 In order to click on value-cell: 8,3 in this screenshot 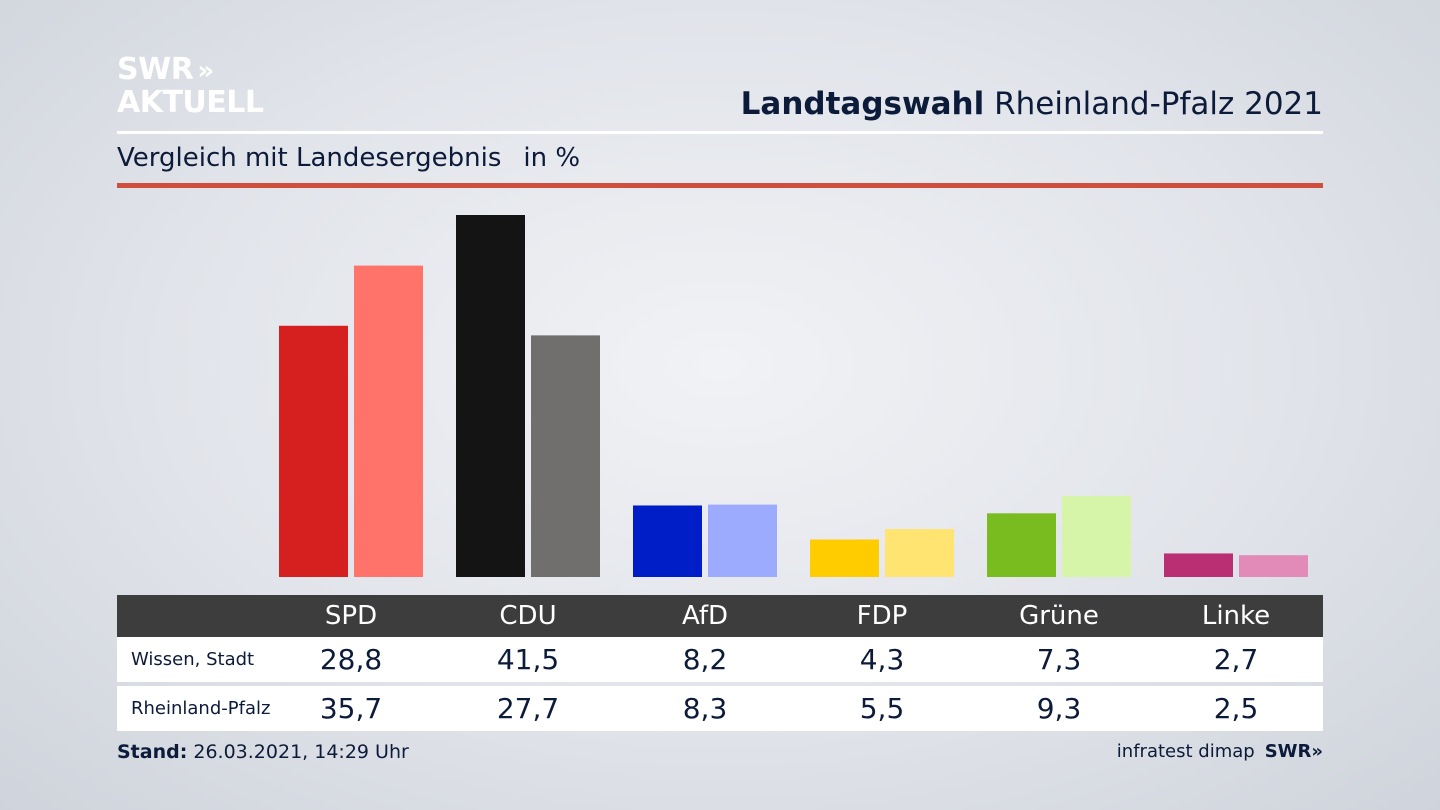, I will do `click(705, 708)`.